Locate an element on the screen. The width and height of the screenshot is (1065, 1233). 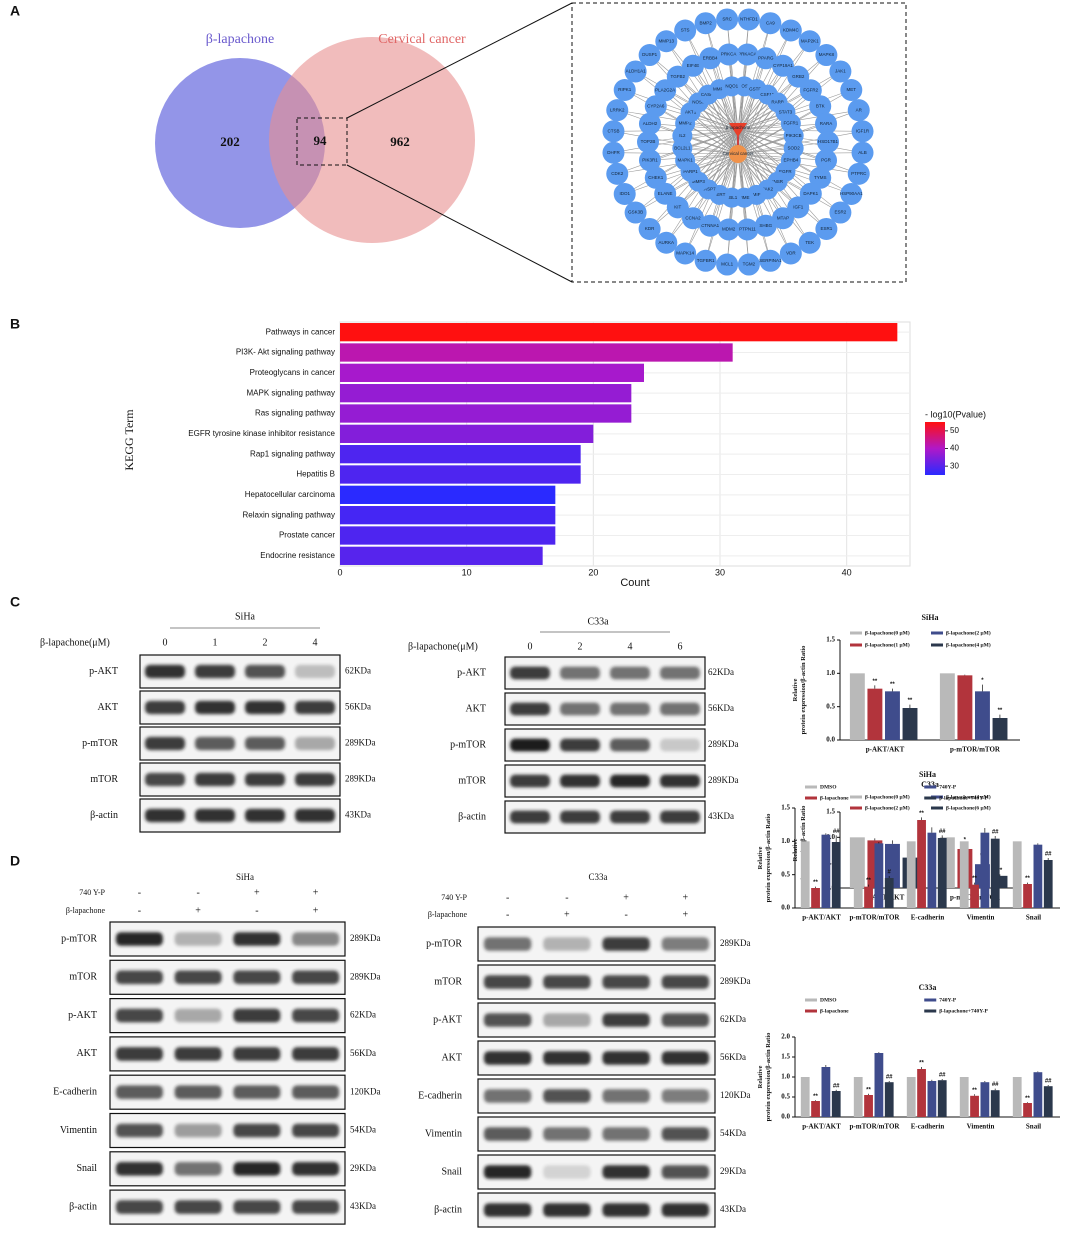
y-tick-label: 0.0 is located at coordinates (830, 740).